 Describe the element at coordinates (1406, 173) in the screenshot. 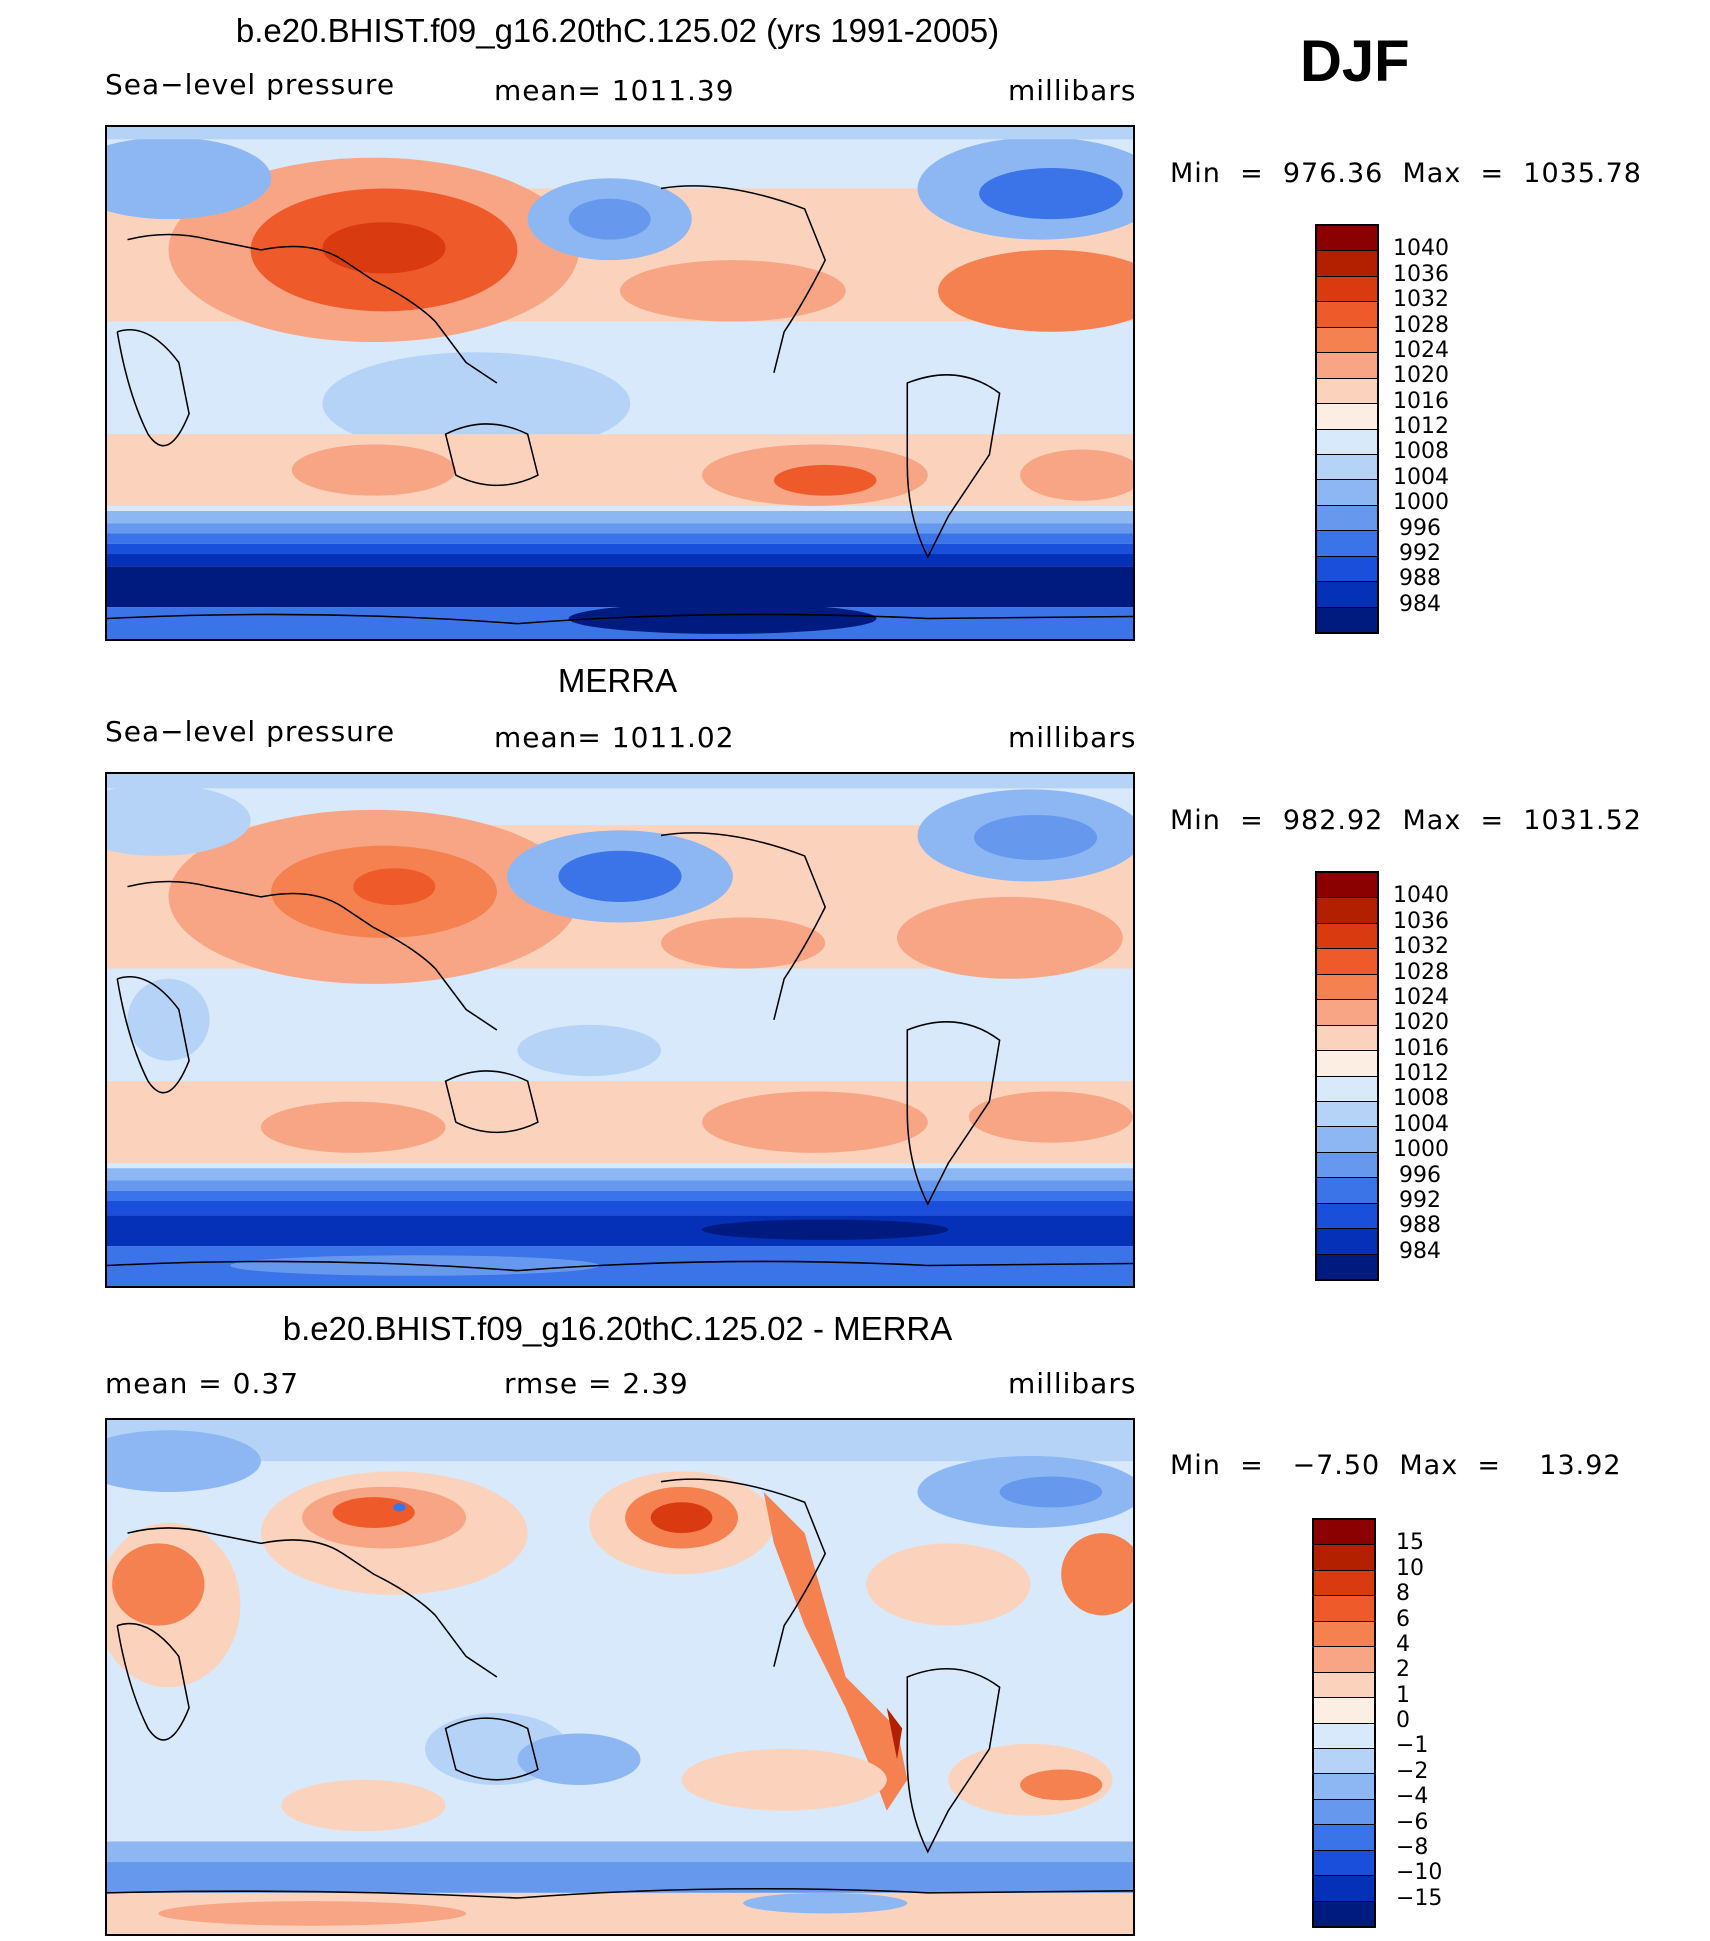

I see `panel-1-minmax: Min = 976.36 Max = 1035.78` at that location.